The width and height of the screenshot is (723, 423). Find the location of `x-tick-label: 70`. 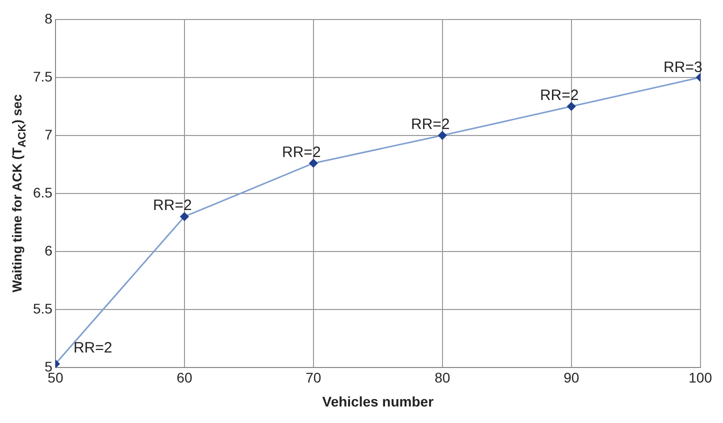

x-tick-label: 70 is located at coordinates (314, 378).